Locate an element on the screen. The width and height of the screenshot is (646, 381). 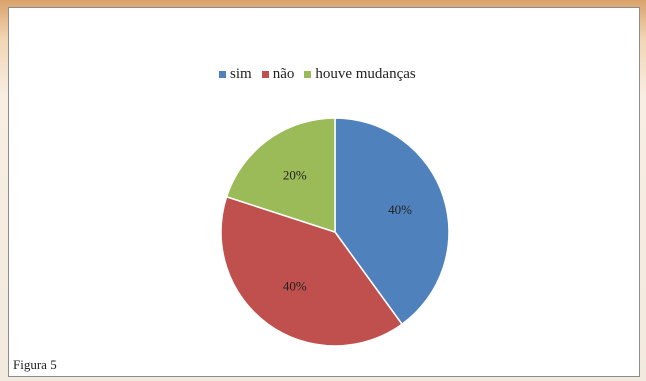
chart-legend: sim não houve mudanças is located at coordinates (317, 74).